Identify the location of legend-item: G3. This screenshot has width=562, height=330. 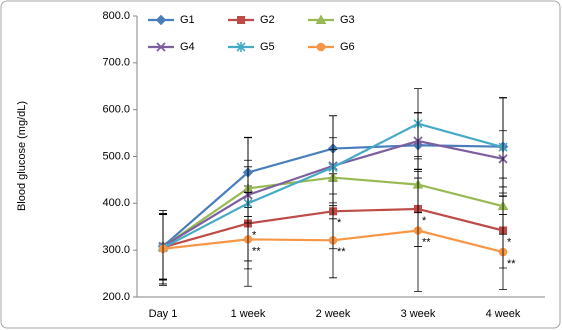
(331, 20).